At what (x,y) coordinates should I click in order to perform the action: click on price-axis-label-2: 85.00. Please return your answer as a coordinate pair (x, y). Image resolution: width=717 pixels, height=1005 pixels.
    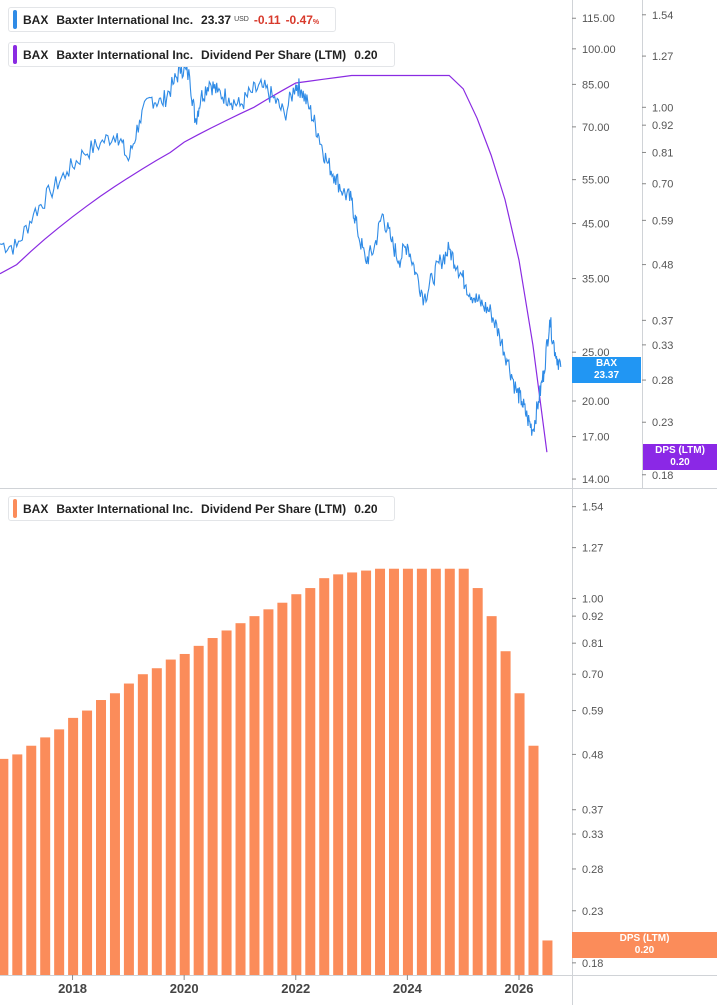
    Looking at the image, I should click on (596, 85).